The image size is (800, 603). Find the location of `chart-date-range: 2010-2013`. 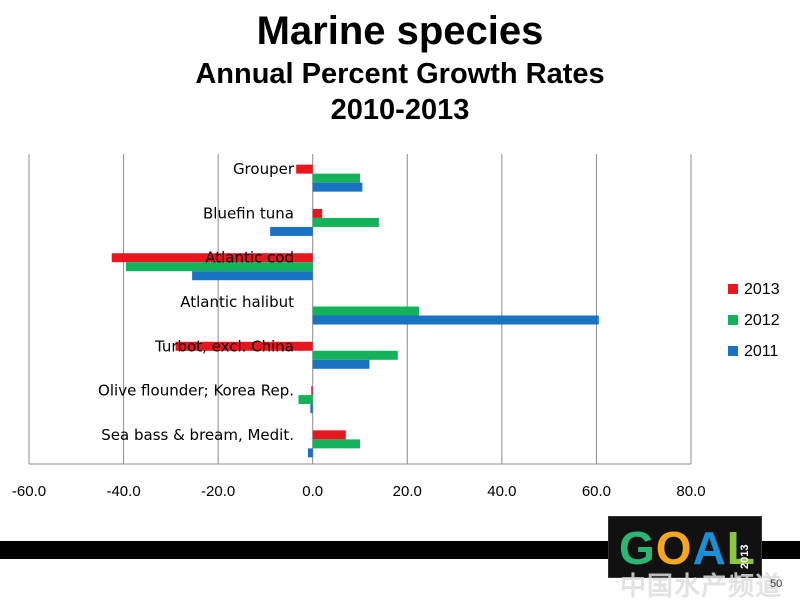

chart-date-range: 2010-2013 is located at coordinates (400, 110).